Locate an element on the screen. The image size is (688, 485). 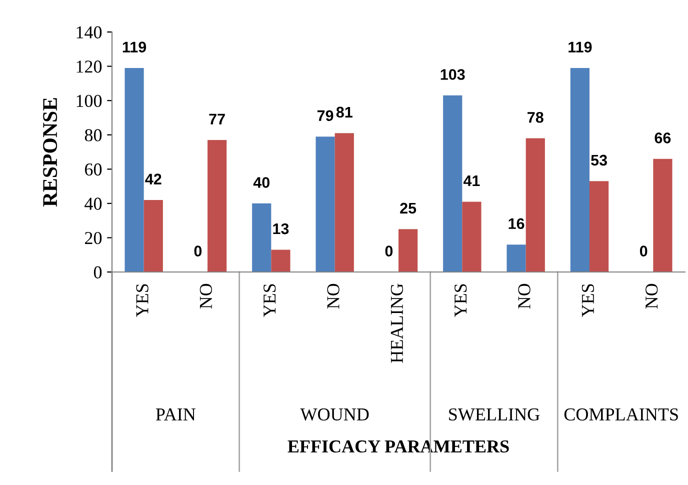
data-label: 77 is located at coordinates (217, 119).